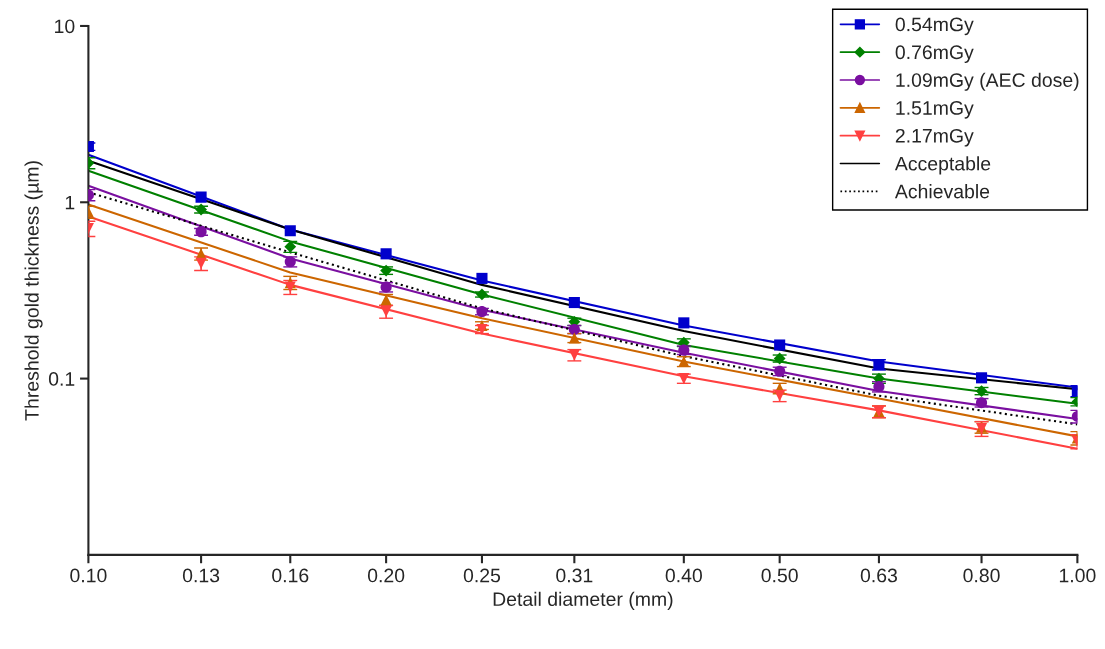 This screenshot has width=1105, height=649. I want to click on y-tick-label: 1, so click(70, 202).